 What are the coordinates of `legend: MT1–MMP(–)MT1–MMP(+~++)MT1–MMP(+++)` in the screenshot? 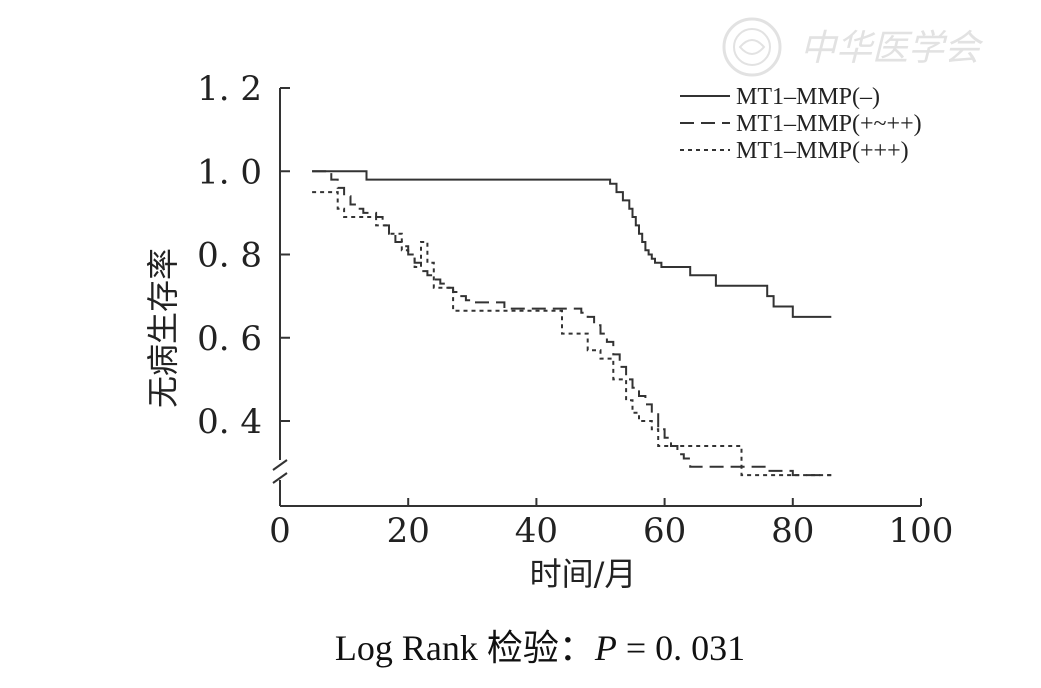 It's located at (801, 124).